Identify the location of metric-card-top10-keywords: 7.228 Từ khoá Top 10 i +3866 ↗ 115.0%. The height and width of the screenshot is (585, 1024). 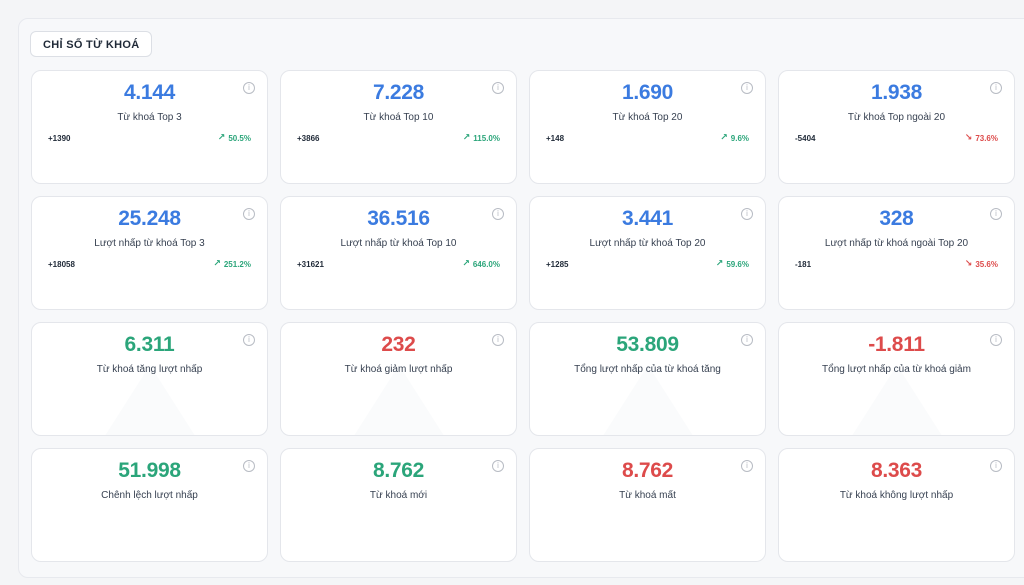
(398, 127).